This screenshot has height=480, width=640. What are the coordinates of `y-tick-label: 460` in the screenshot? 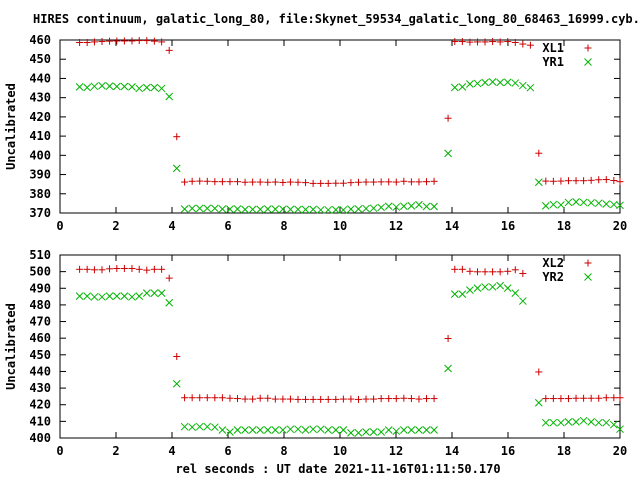 It's located at (40, 338).